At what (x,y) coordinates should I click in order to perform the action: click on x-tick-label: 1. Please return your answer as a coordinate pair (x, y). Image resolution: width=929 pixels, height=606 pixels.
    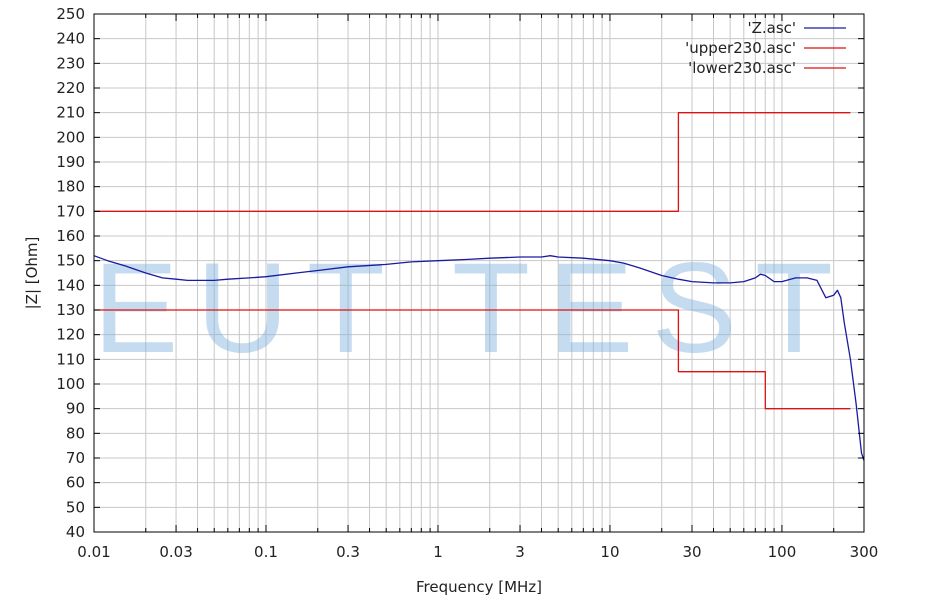
    Looking at the image, I should click on (438, 552).